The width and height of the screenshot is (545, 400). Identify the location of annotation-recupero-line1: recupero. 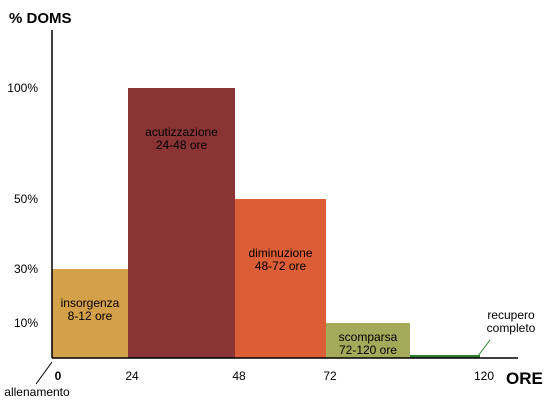
(511, 315).